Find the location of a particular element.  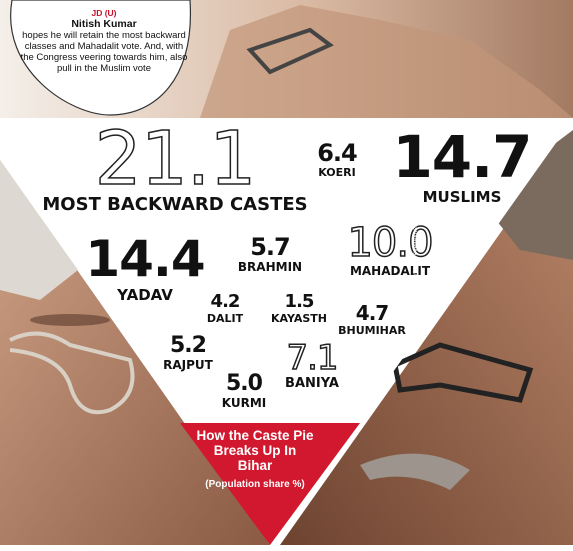

stat-value: 4.2 is located at coordinates (225, 301).